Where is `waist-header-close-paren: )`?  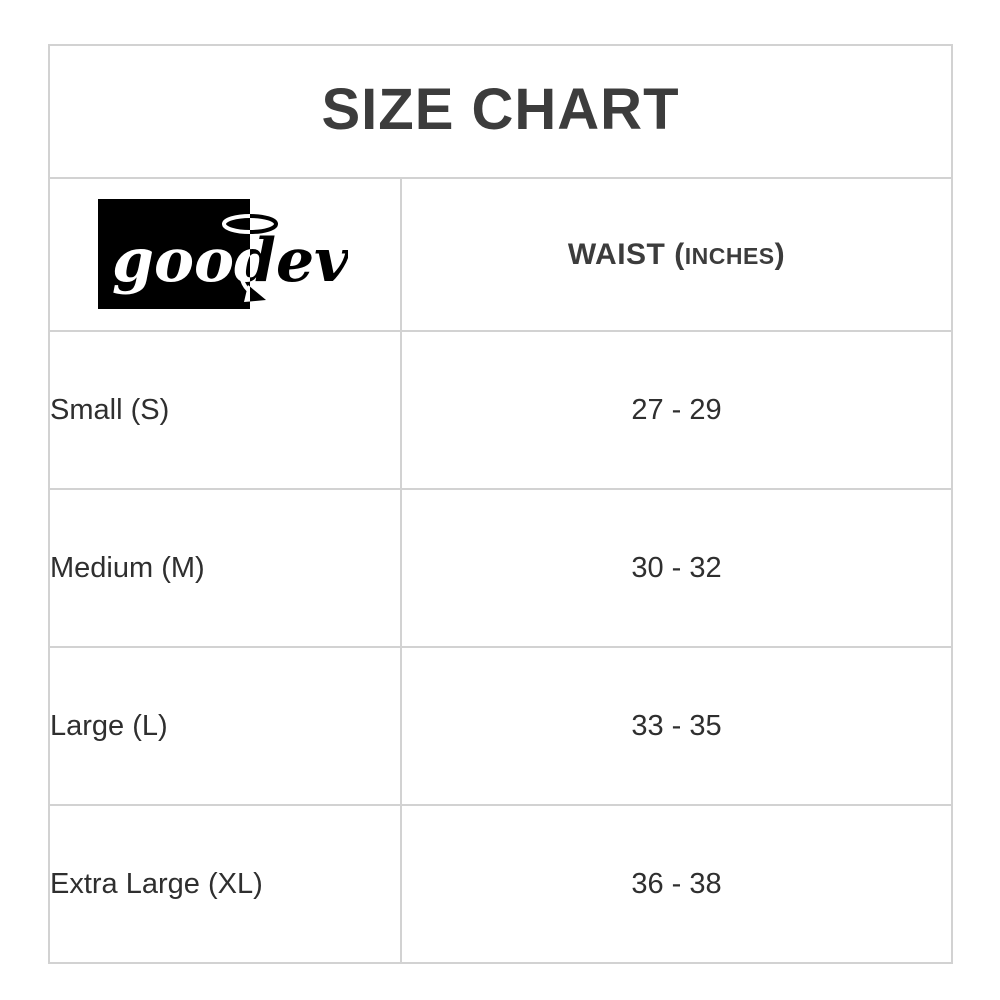
waist-header-close-paren: ) is located at coordinates (780, 254).